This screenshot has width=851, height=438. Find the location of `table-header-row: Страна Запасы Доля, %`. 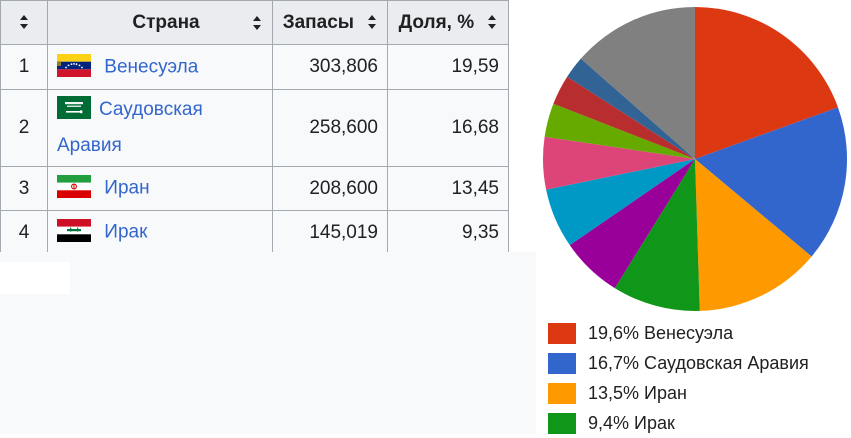

table-header-row: Страна Запасы Доля, % is located at coordinates (254, 22).